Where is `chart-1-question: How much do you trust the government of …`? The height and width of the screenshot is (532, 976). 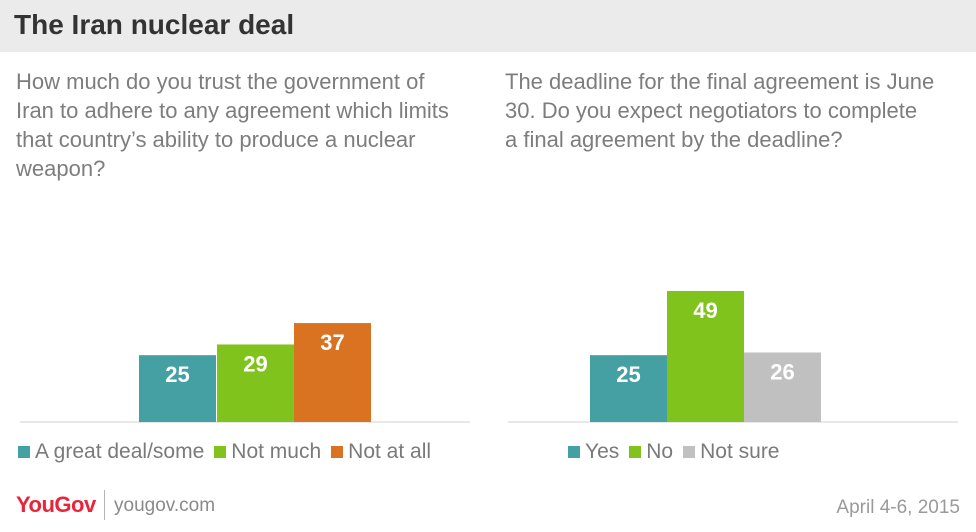
chart-1-question: How much do you trust the government of … is located at coordinates (232, 125).